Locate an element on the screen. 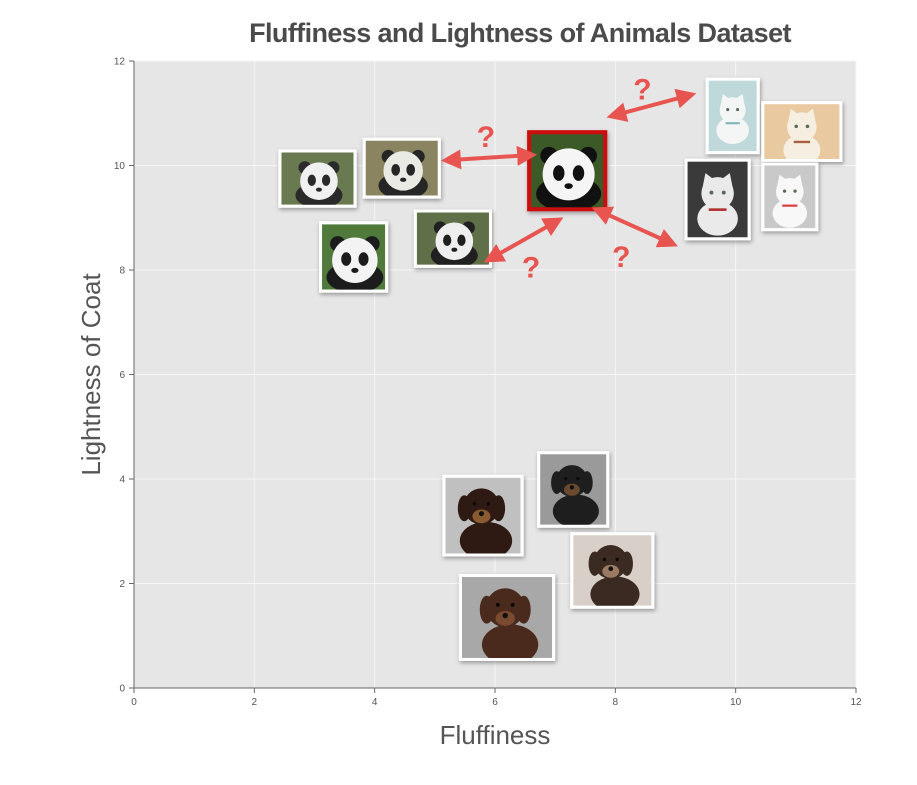 The image size is (917, 785). x-tick-label: 6 is located at coordinates (495, 702).